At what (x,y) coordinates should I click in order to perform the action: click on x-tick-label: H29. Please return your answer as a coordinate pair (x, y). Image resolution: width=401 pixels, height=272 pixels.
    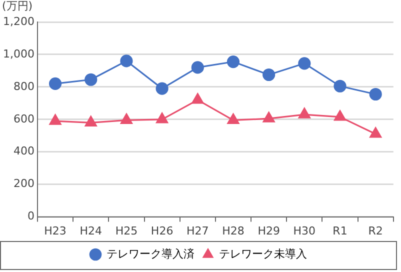
    Looking at the image, I should click on (269, 231).